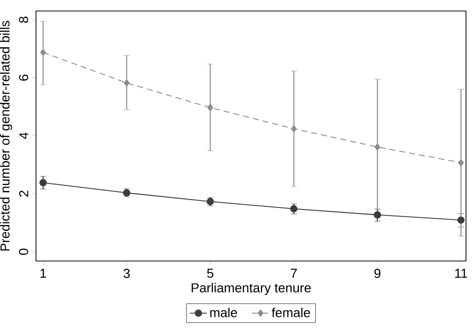 The width and height of the screenshot is (474, 336). What do you see at coordinates (461, 273) in the screenshot?
I see `x-tick-label: 11` at bounding box center [461, 273].